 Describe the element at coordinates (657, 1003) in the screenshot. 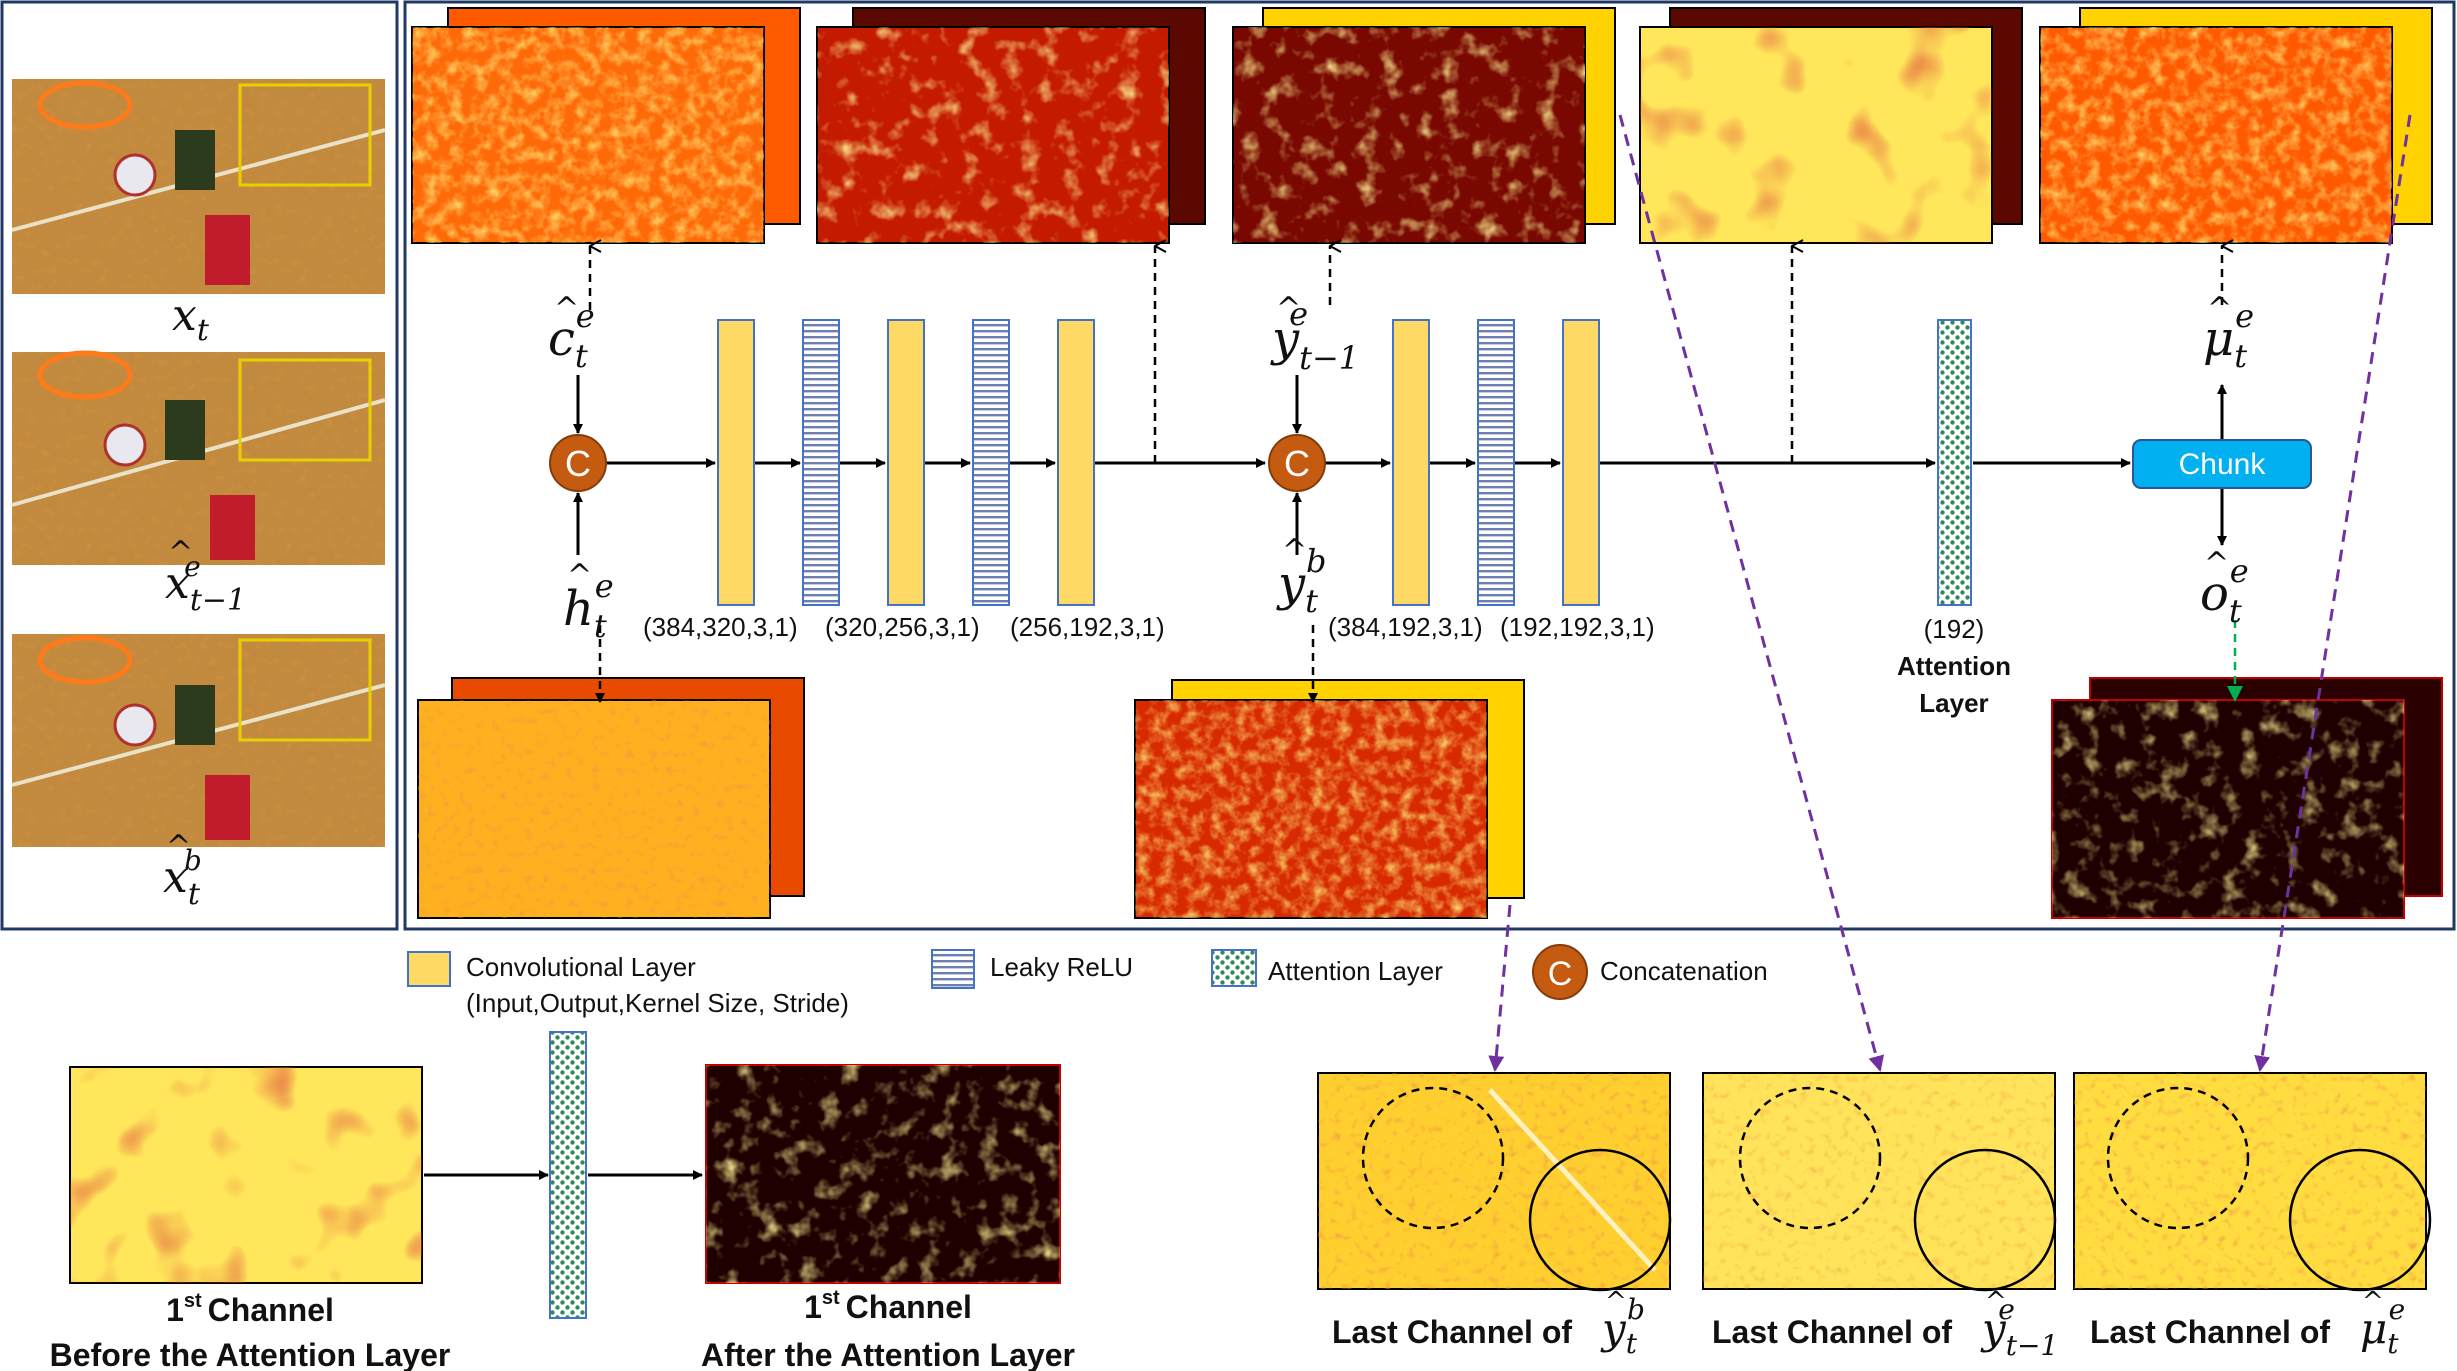

I see `legend-conv-sublabel: (Input,Output,Kernel Size, Stride)` at that location.